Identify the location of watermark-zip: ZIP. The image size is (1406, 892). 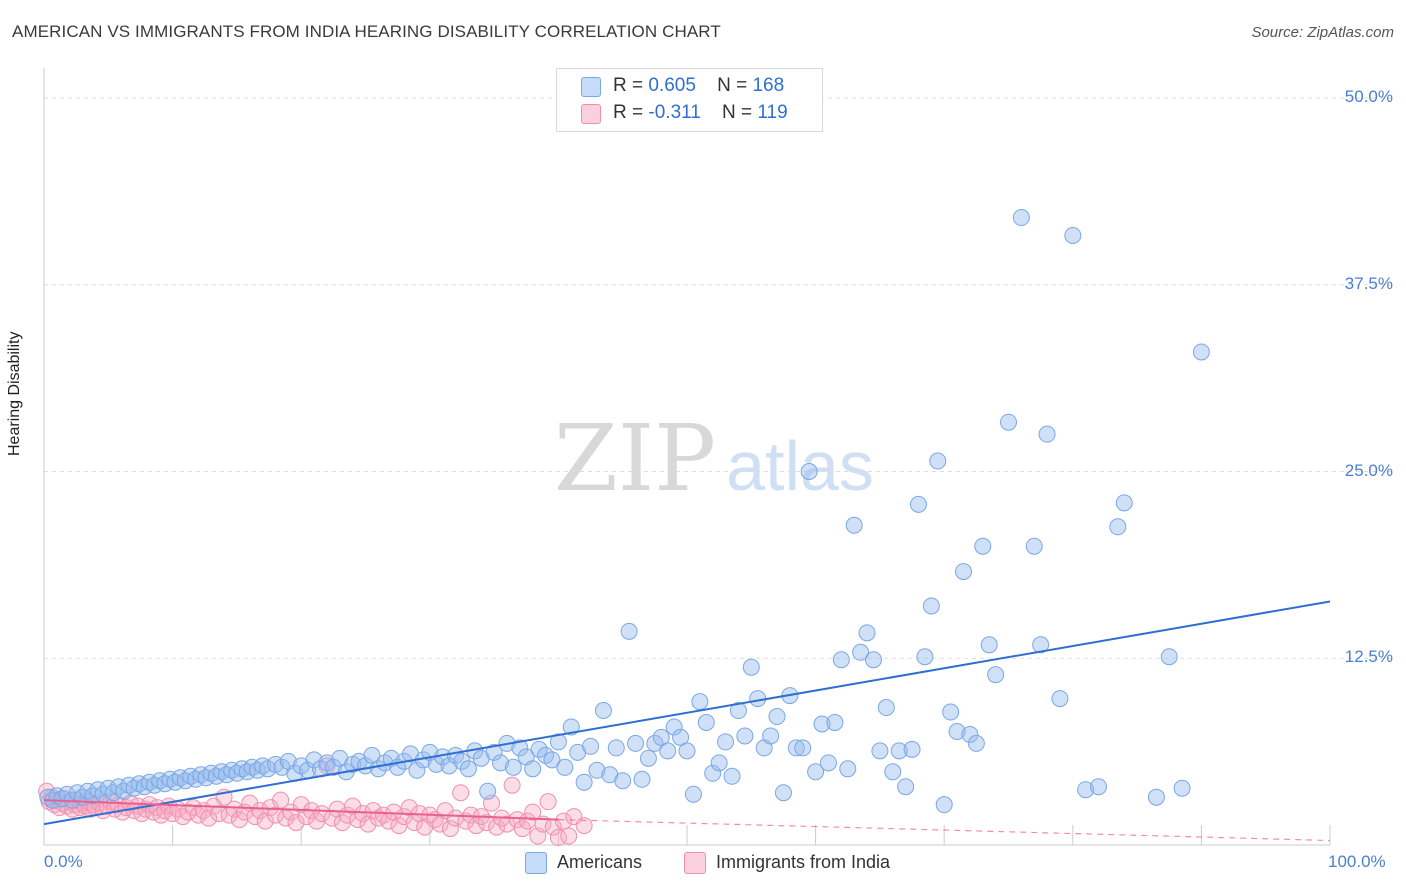
(635, 458).